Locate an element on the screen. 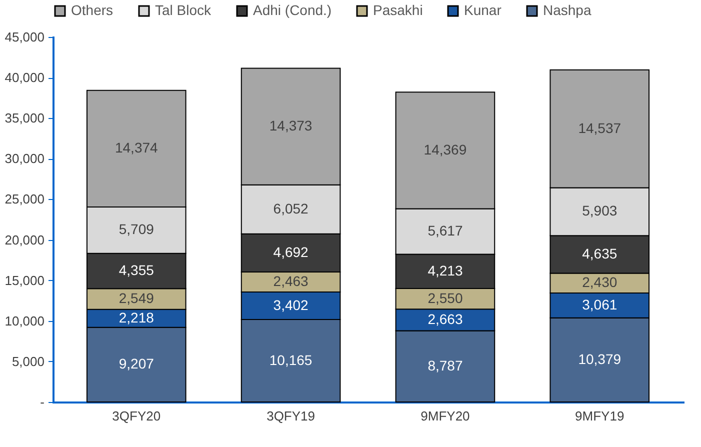  data-label: 2,463 is located at coordinates (291, 280).